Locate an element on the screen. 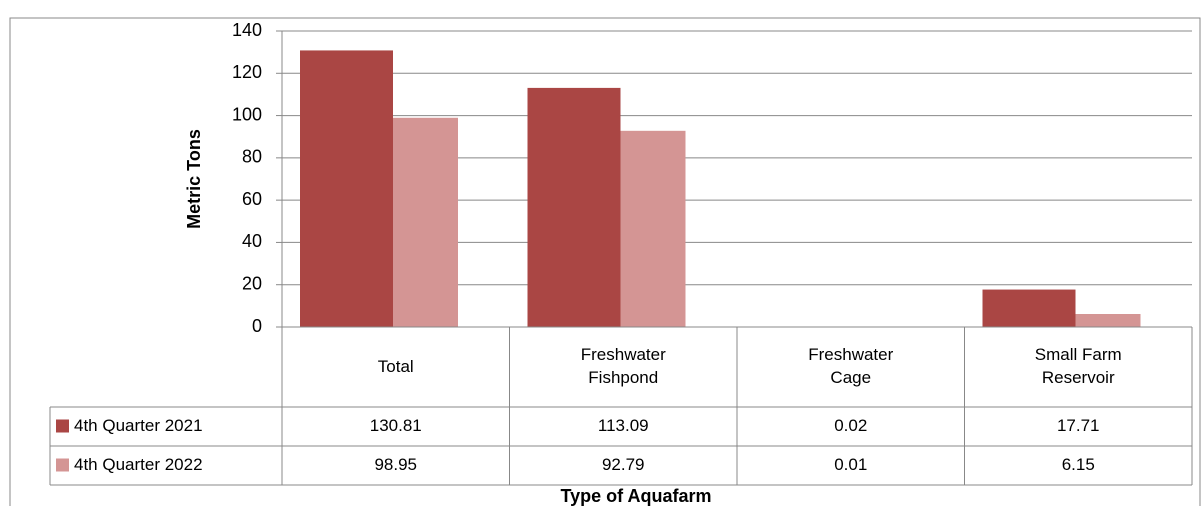 This screenshot has height=506, width=1203. table-value: 0.02 is located at coordinates (850, 425).